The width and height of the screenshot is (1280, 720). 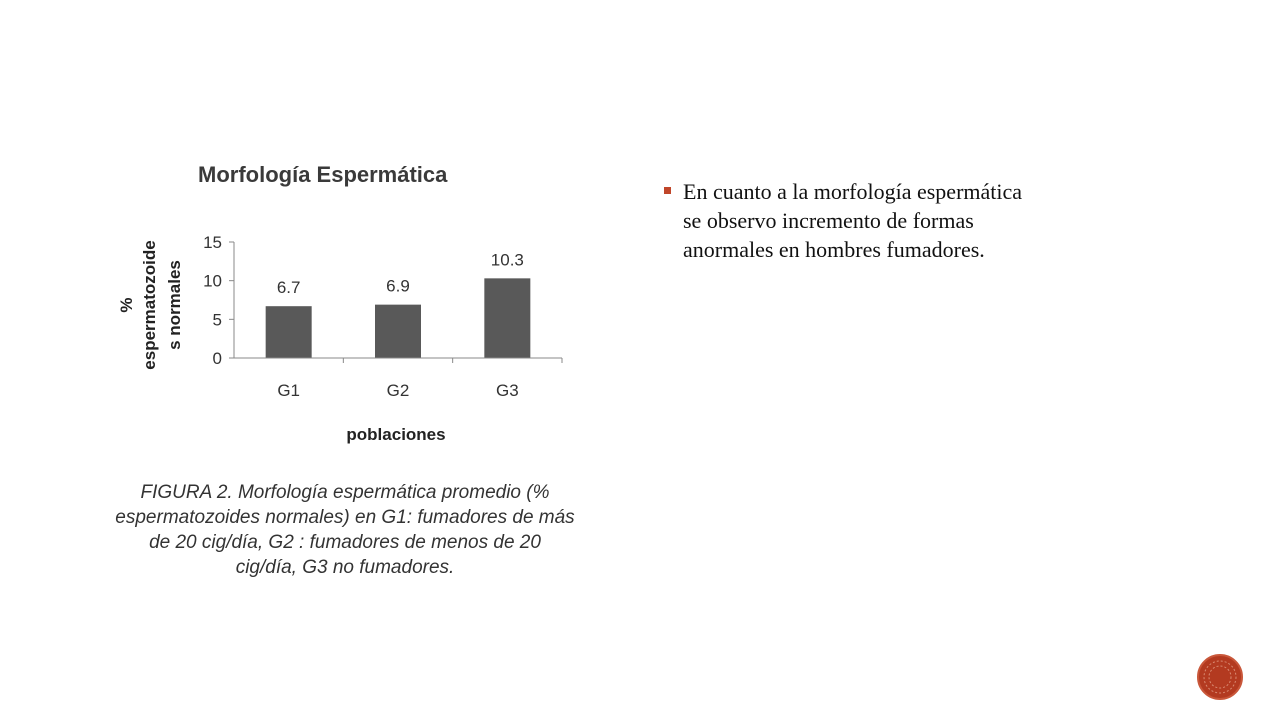 What do you see at coordinates (289, 287) in the screenshot?
I see `data-label-g1: 6.7` at bounding box center [289, 287].